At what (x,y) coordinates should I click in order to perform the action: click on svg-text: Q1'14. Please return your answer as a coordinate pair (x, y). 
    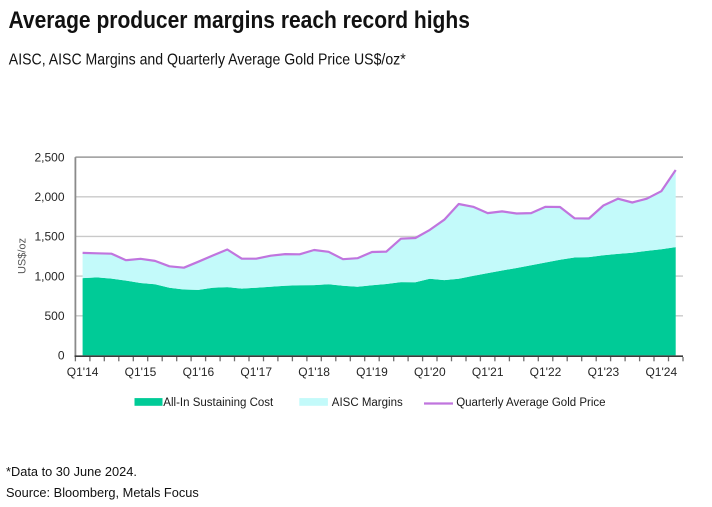
    Looking at the image, I should click on (83, 372).